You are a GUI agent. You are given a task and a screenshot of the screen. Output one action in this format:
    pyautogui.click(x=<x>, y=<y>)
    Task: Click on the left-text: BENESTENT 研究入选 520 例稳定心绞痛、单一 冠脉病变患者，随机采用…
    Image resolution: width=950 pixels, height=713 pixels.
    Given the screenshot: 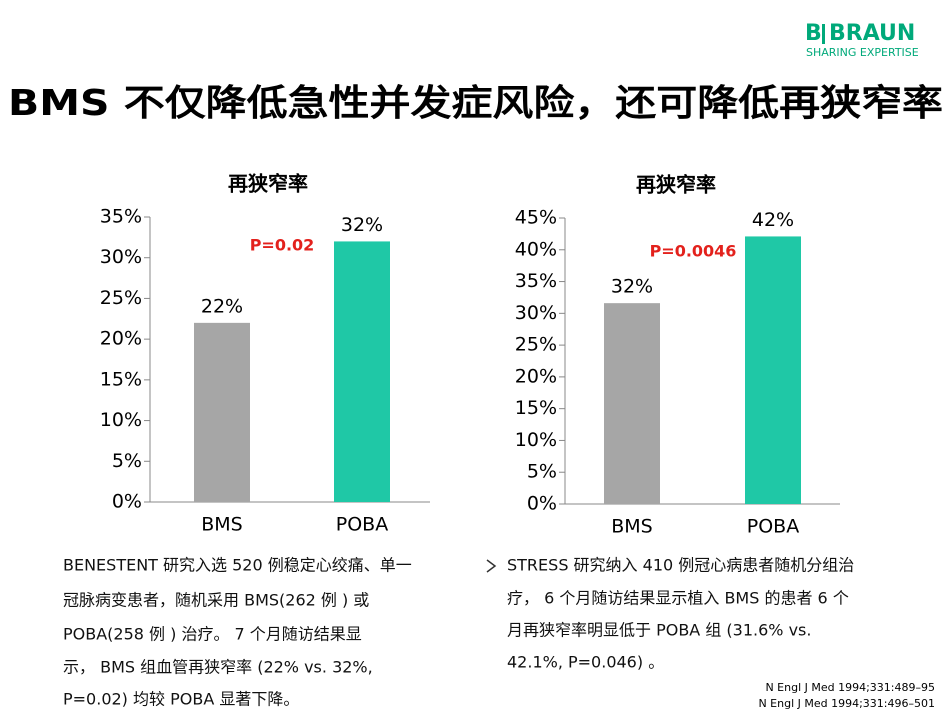 What is the action you would take?
    pyautogui.click(x=237, y=632)
    